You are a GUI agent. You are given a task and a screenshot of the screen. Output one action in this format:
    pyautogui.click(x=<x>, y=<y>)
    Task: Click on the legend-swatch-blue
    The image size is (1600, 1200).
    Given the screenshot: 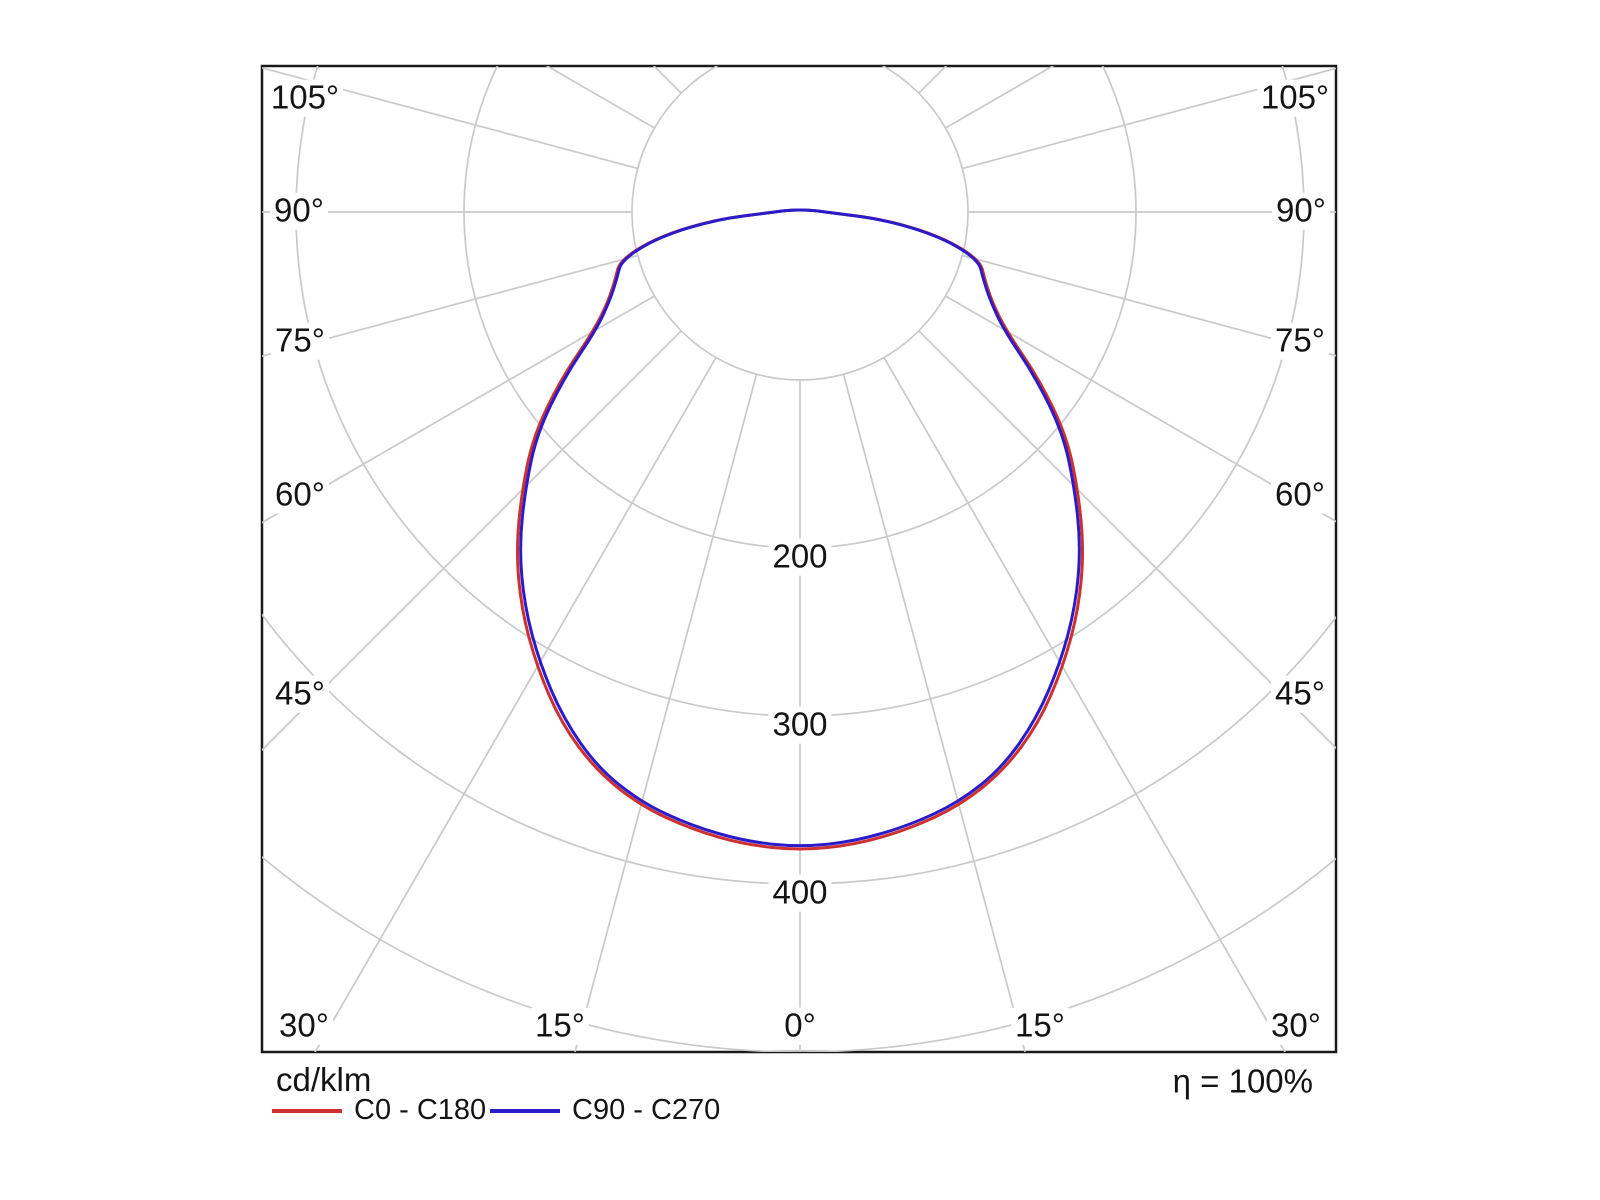 What is the action you would take?
    pyautogui.click(x=525, y=1110)
    